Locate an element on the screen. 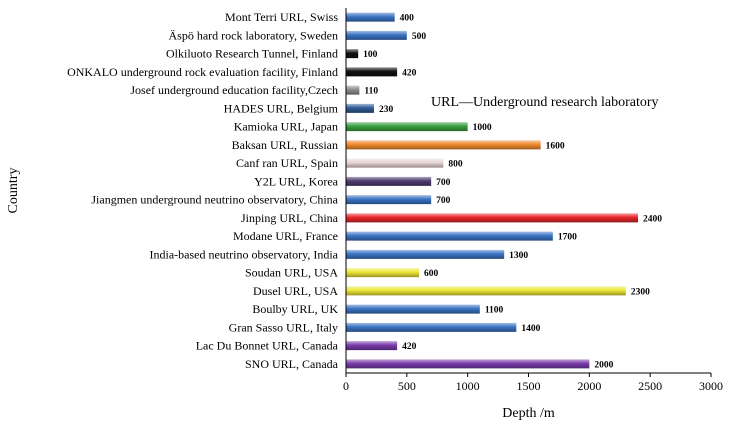 This screenshot has width=729, height=434. value-label: 1100 is located at coordinates (494, 311).